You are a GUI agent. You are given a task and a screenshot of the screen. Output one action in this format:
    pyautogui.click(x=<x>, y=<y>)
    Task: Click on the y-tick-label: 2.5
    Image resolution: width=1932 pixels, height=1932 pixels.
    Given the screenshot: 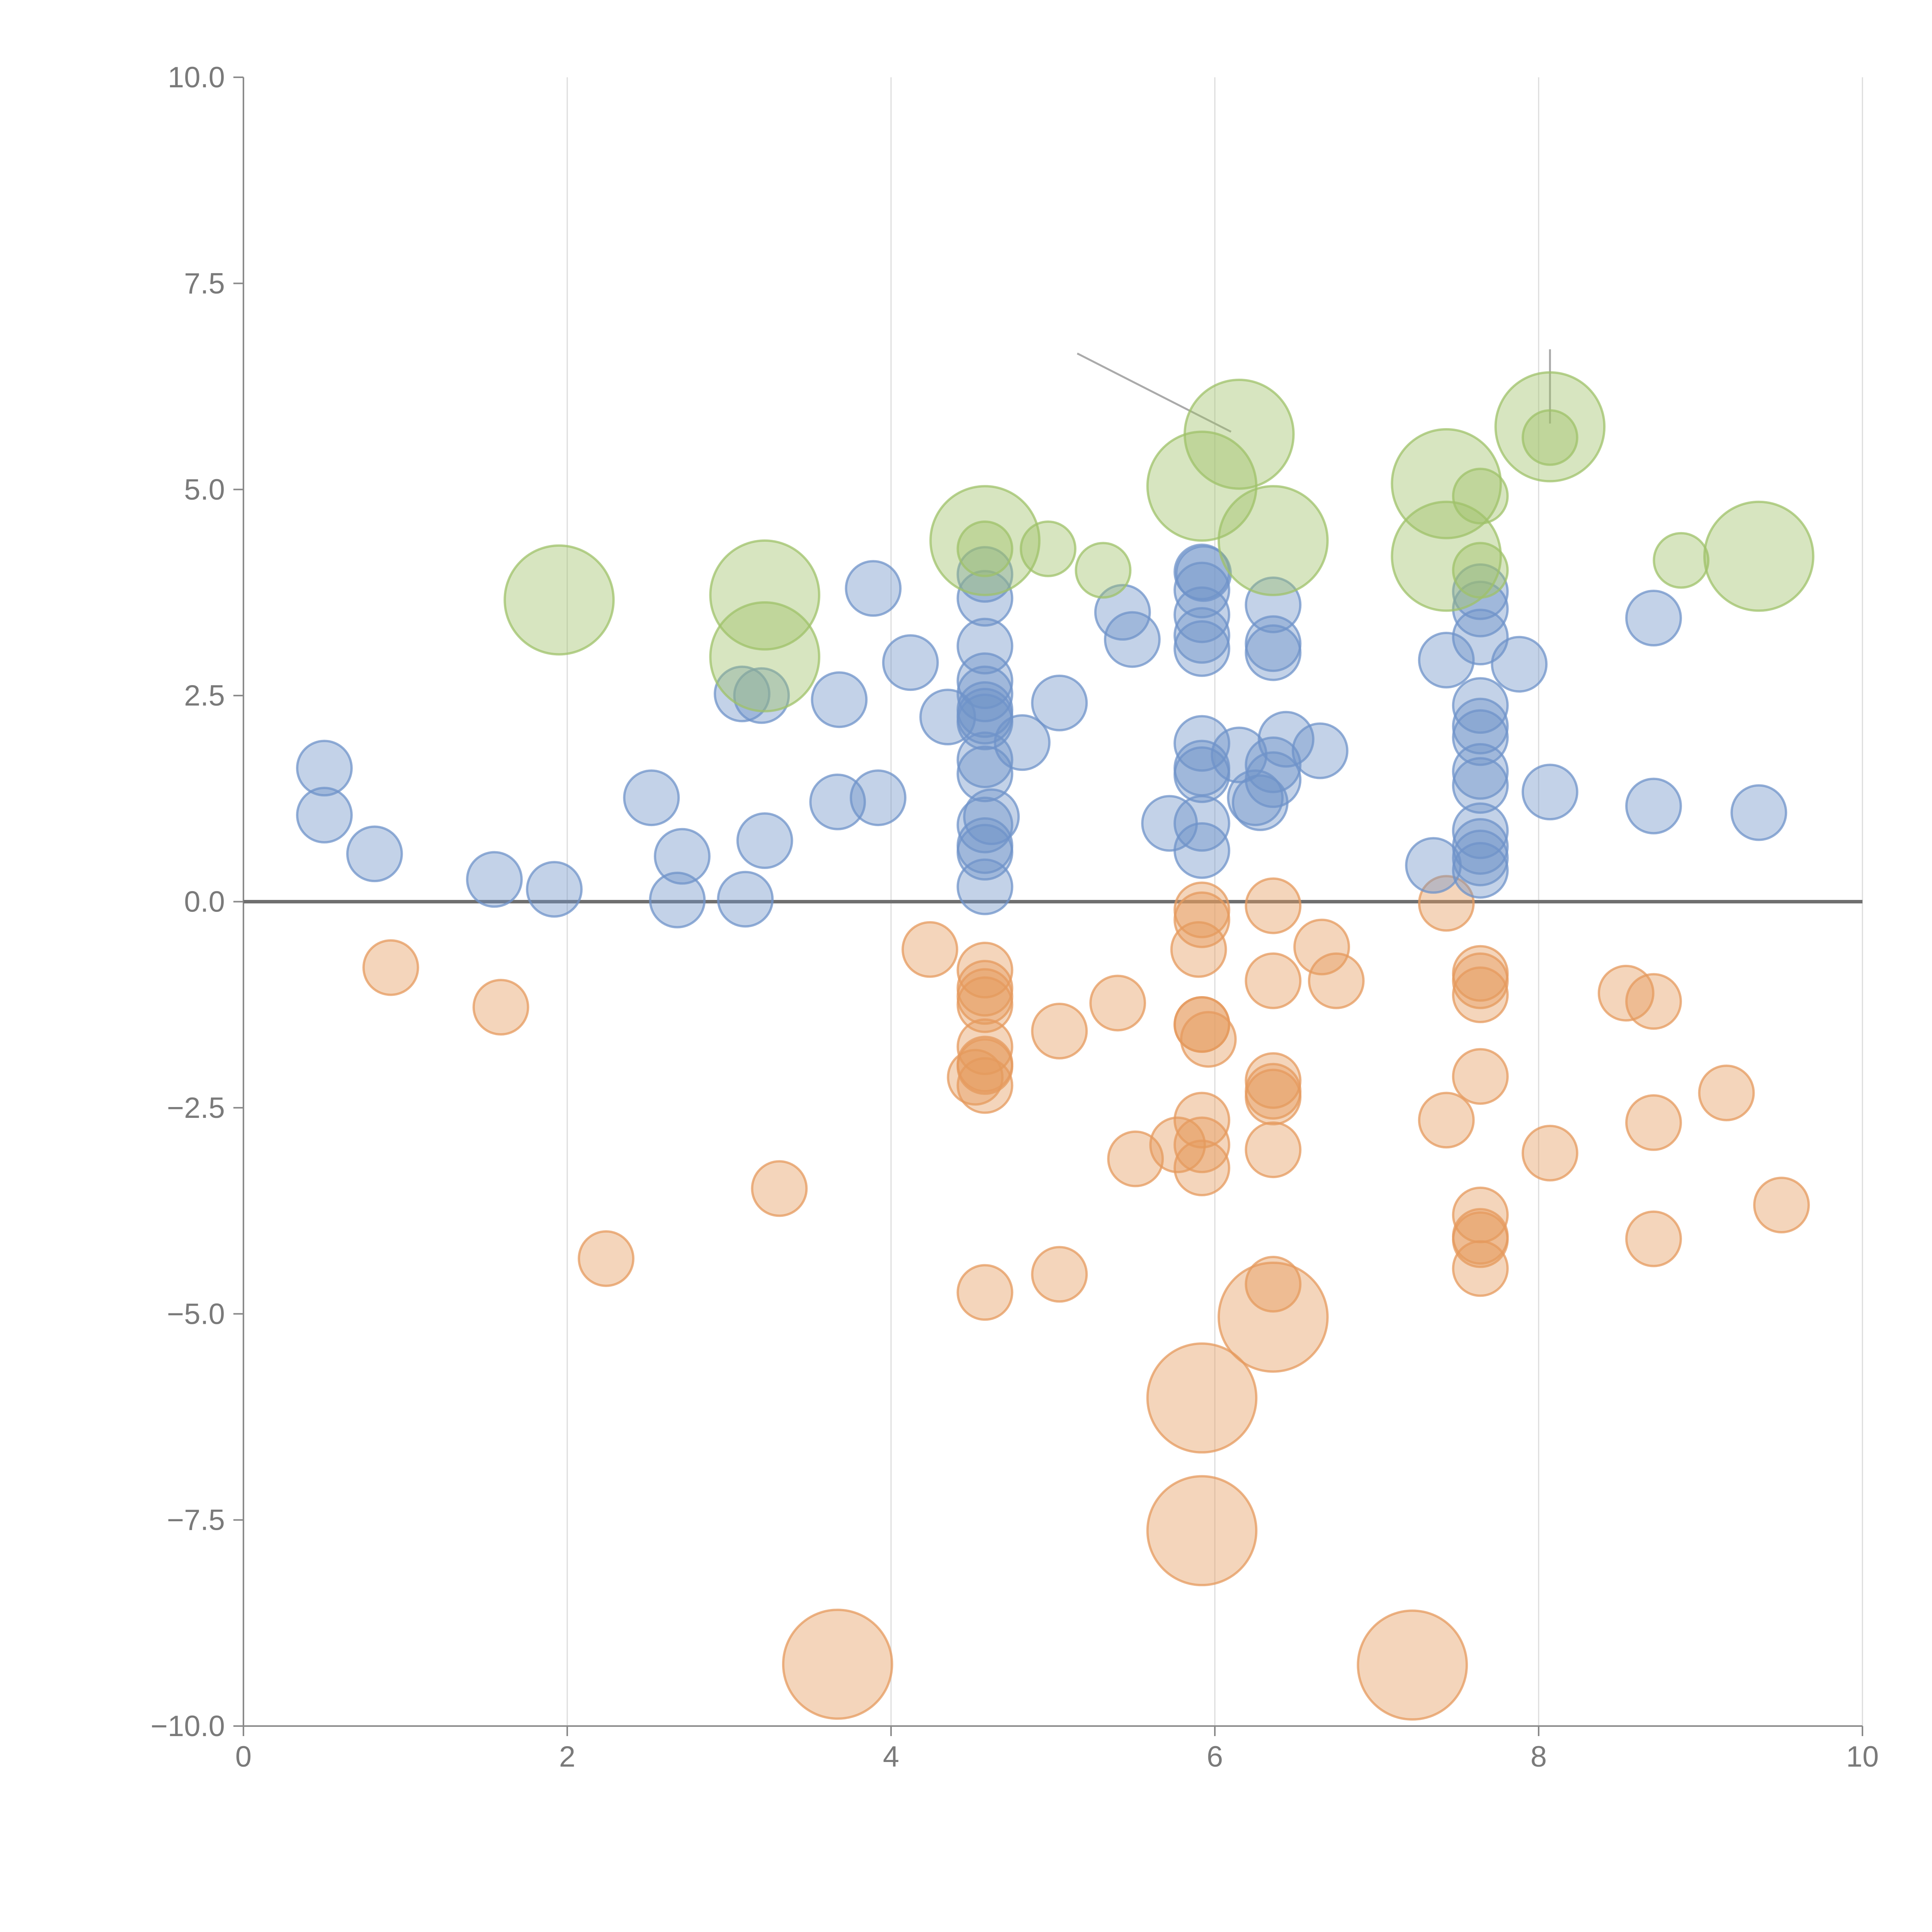 What is the action you would take?
    pyautogui.click(x=205, y=695)
    